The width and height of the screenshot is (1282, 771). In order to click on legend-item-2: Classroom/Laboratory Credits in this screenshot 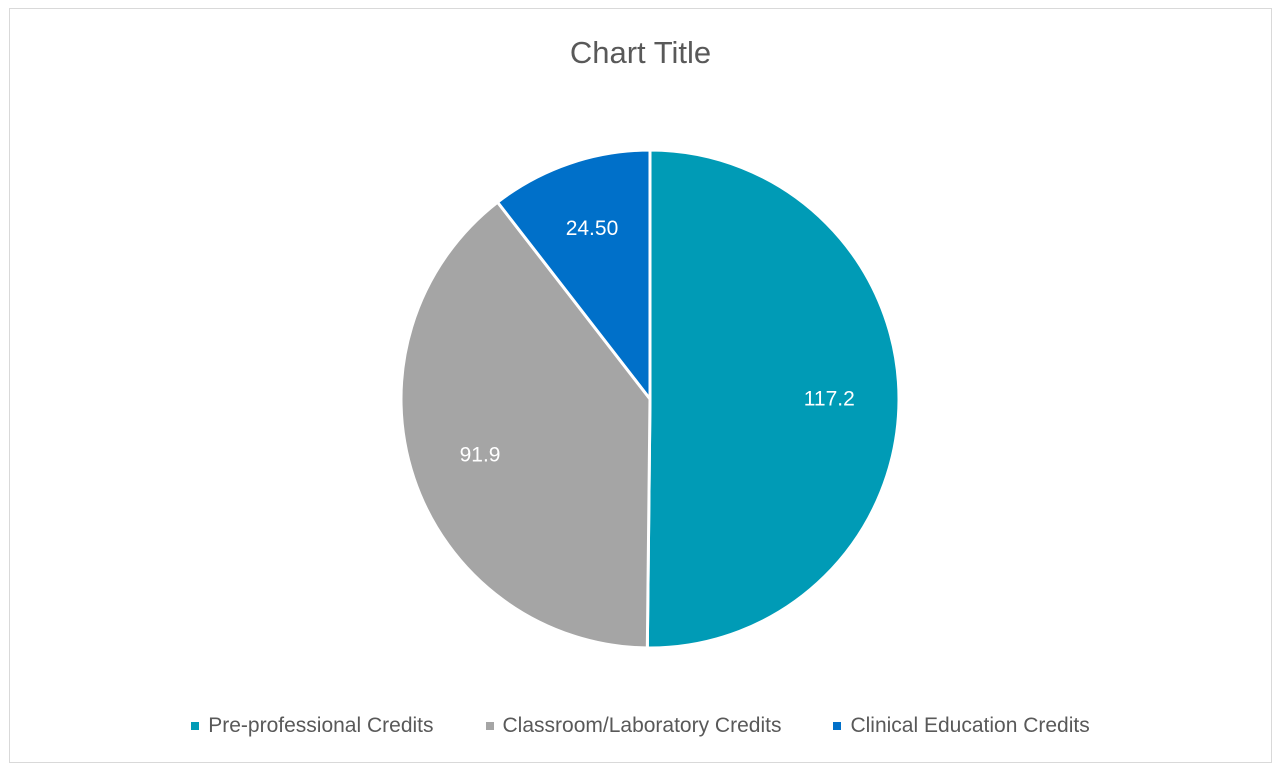, I will do `click(633, 726)`.